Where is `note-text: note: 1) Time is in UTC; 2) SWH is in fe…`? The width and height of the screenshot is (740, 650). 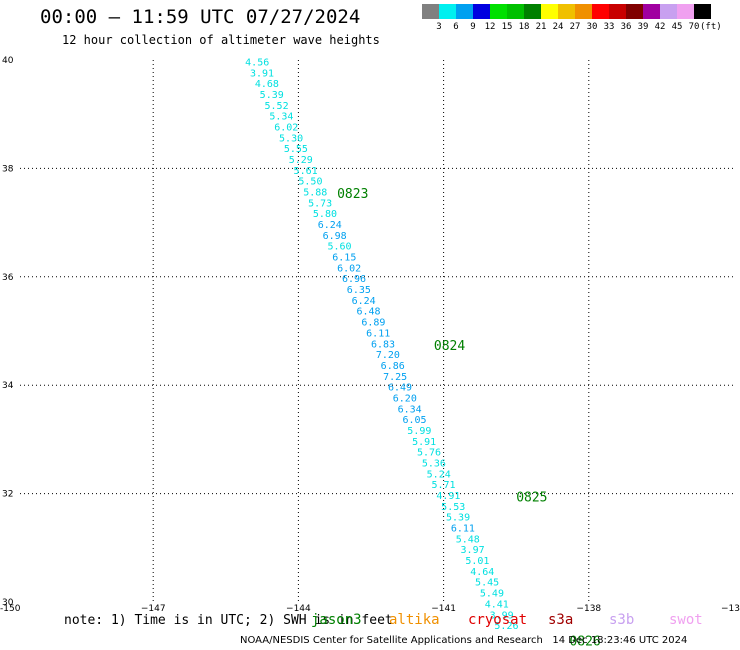
note-text: note: 1) Time is in UTC; 2) SWH is in fe… is located at coordinates (228, 620).